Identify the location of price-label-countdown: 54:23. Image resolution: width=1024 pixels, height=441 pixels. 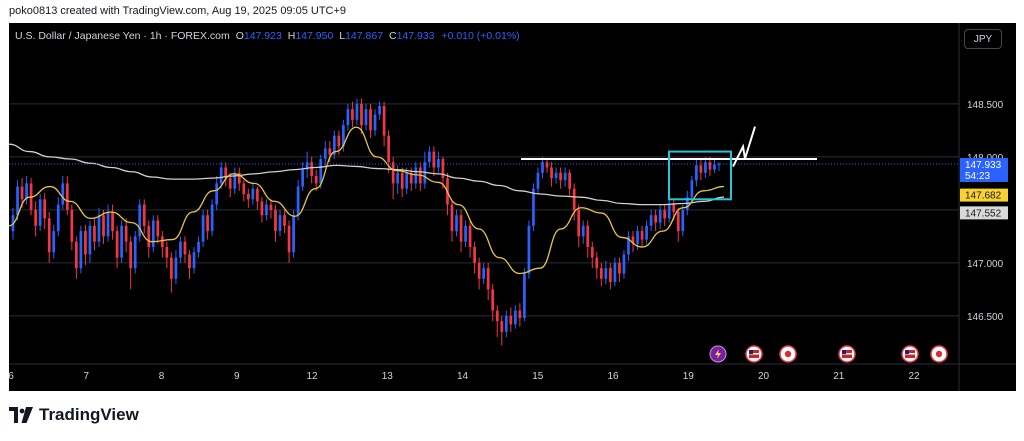
(977, 176).